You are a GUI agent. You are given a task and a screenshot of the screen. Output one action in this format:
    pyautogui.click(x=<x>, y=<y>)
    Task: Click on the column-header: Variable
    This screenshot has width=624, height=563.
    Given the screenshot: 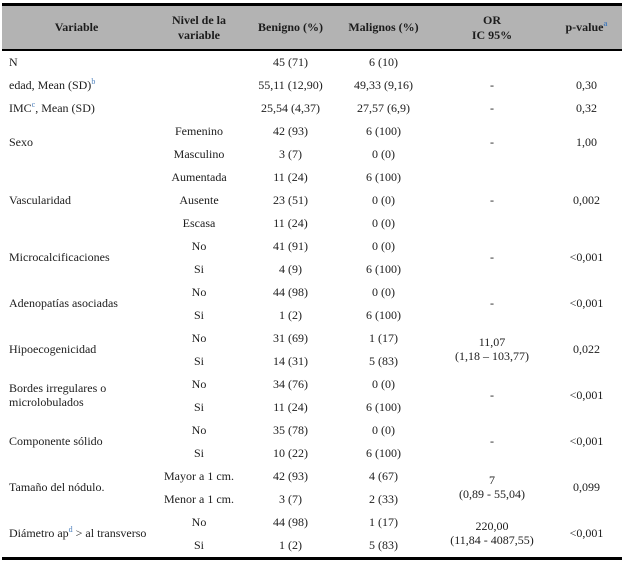 What is the action you would take?
    pyautogui.click(x=76, y=27)
    